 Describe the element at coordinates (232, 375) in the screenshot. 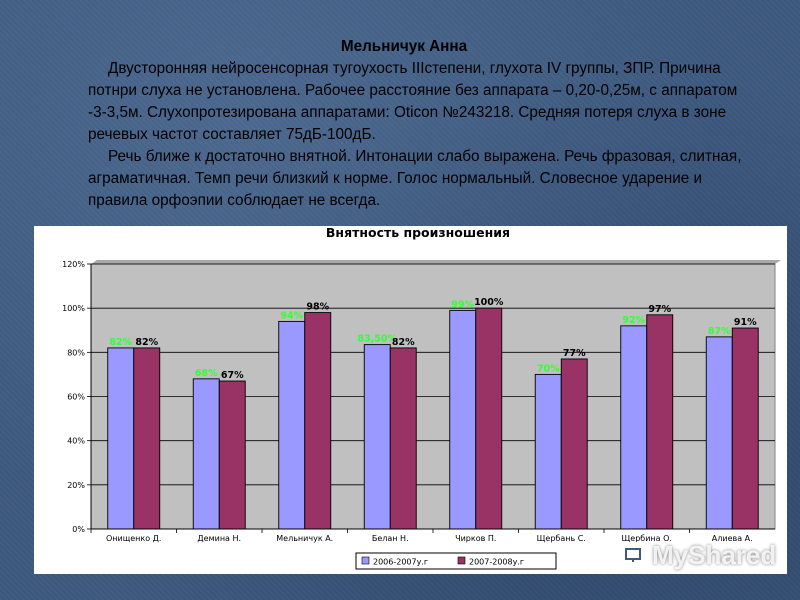

I see `data-label: 67%` at that location.